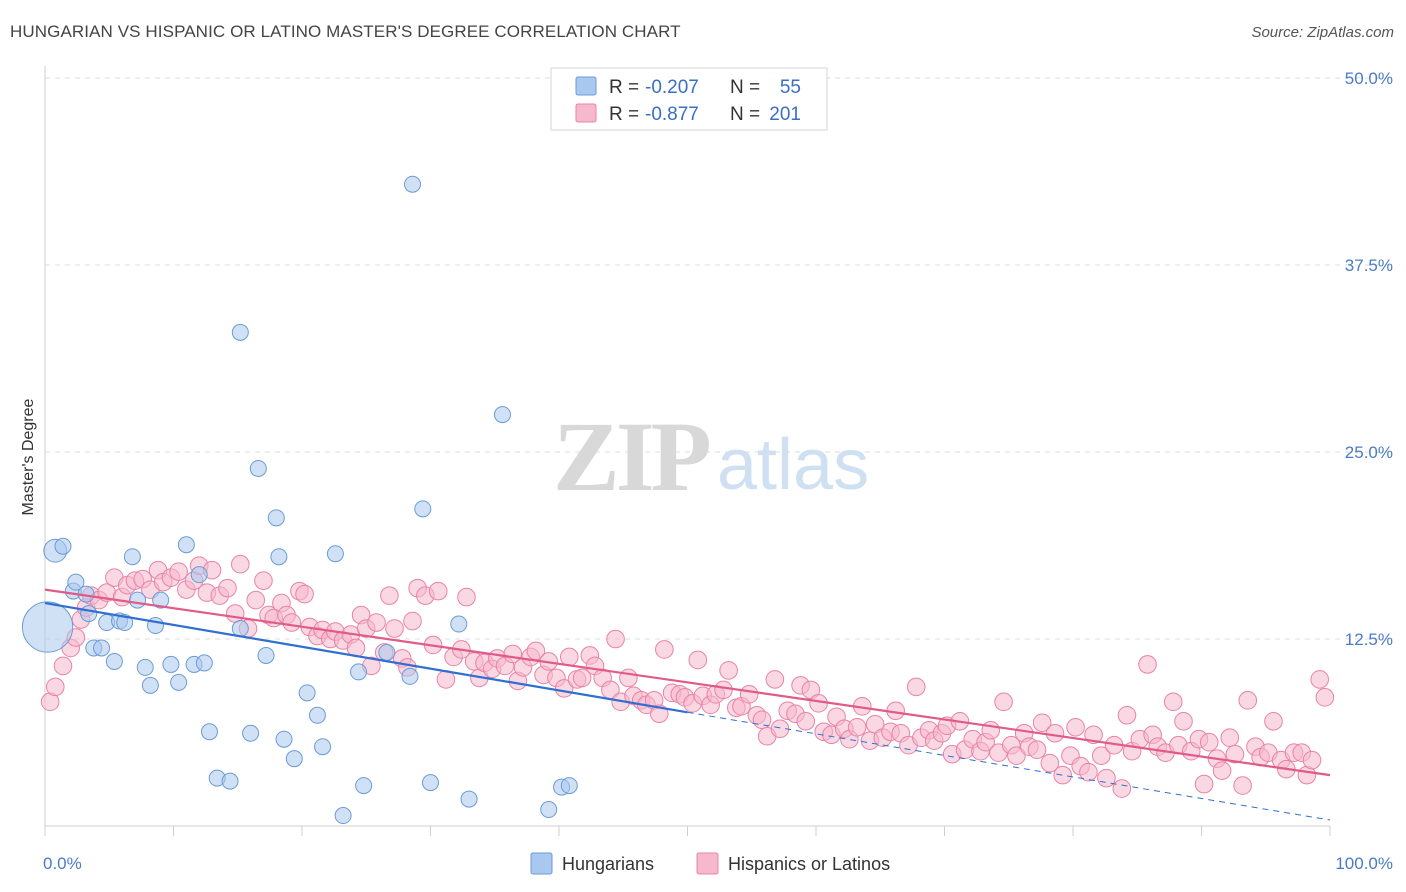  I want to click on y-tick-labels: 12.5% 25.0% 37.5% 50.0%, so click(1369, 359).